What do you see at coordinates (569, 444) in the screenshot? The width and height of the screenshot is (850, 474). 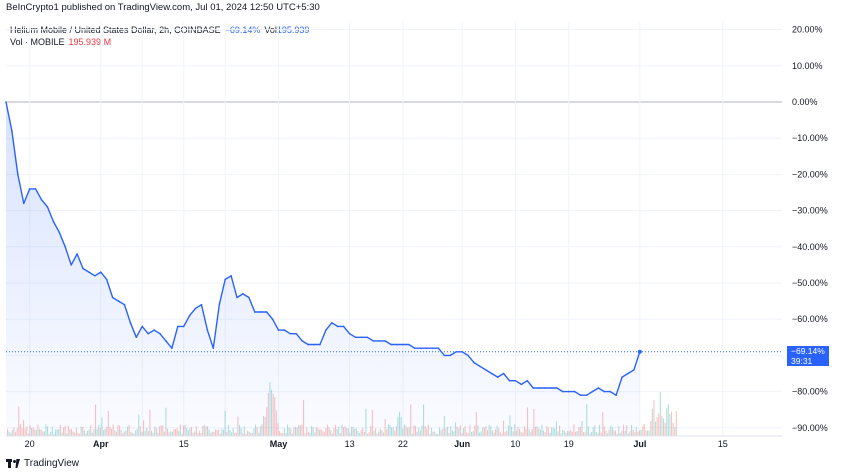 I see `x-tick-label: 19` at bounding box center [569, 444].